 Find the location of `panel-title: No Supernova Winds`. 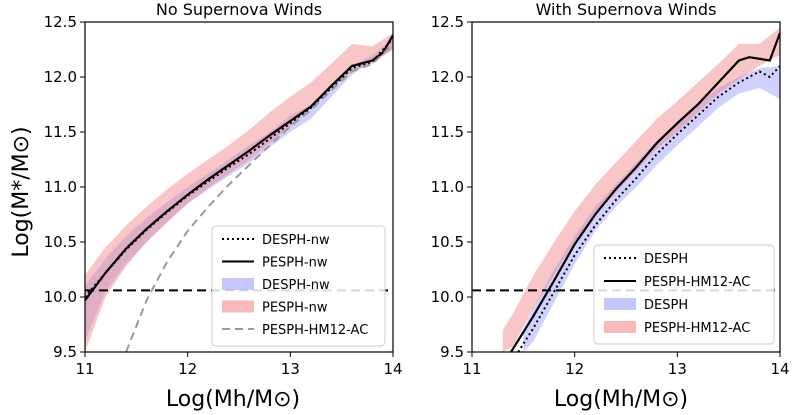

panel-title: No Supernova Winds is located at coordinates (239, 9).